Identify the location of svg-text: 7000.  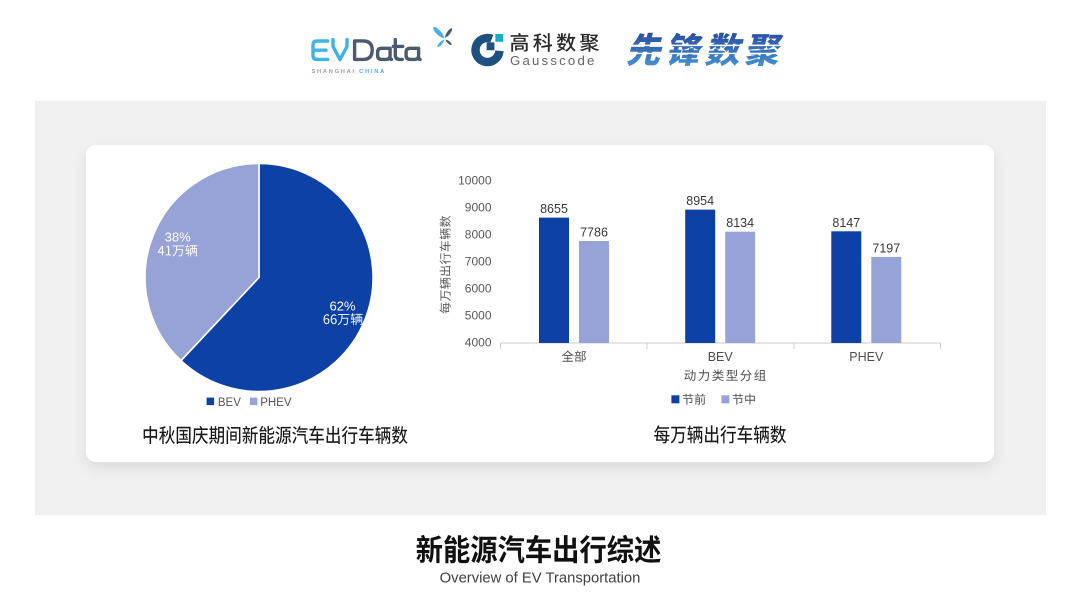
(478, 262).